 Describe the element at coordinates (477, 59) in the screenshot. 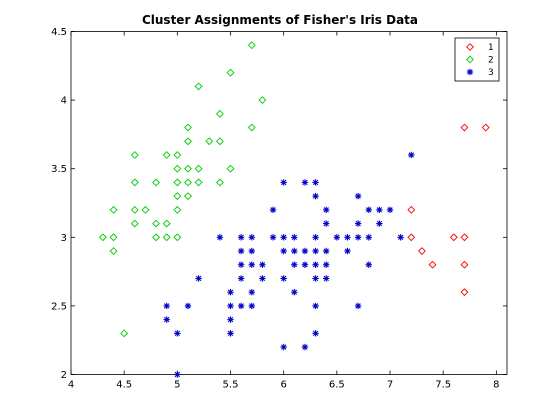

I see `legend-box` at that location.